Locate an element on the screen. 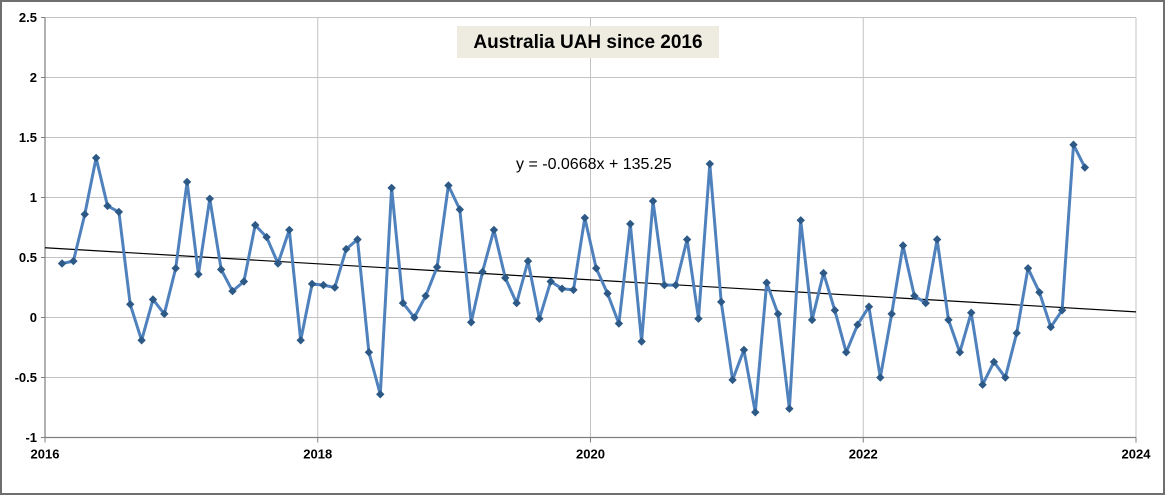  chart-title: Australia UAH since 2016 is located at coordinates (588, 42).